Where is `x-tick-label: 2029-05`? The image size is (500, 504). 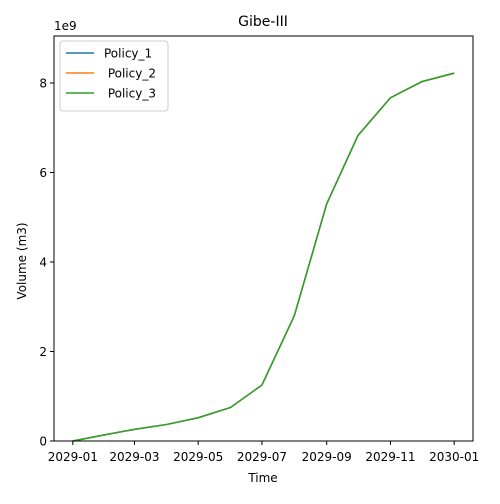
x-tick-label: 2029-05 is located at coordinates (198, 457).